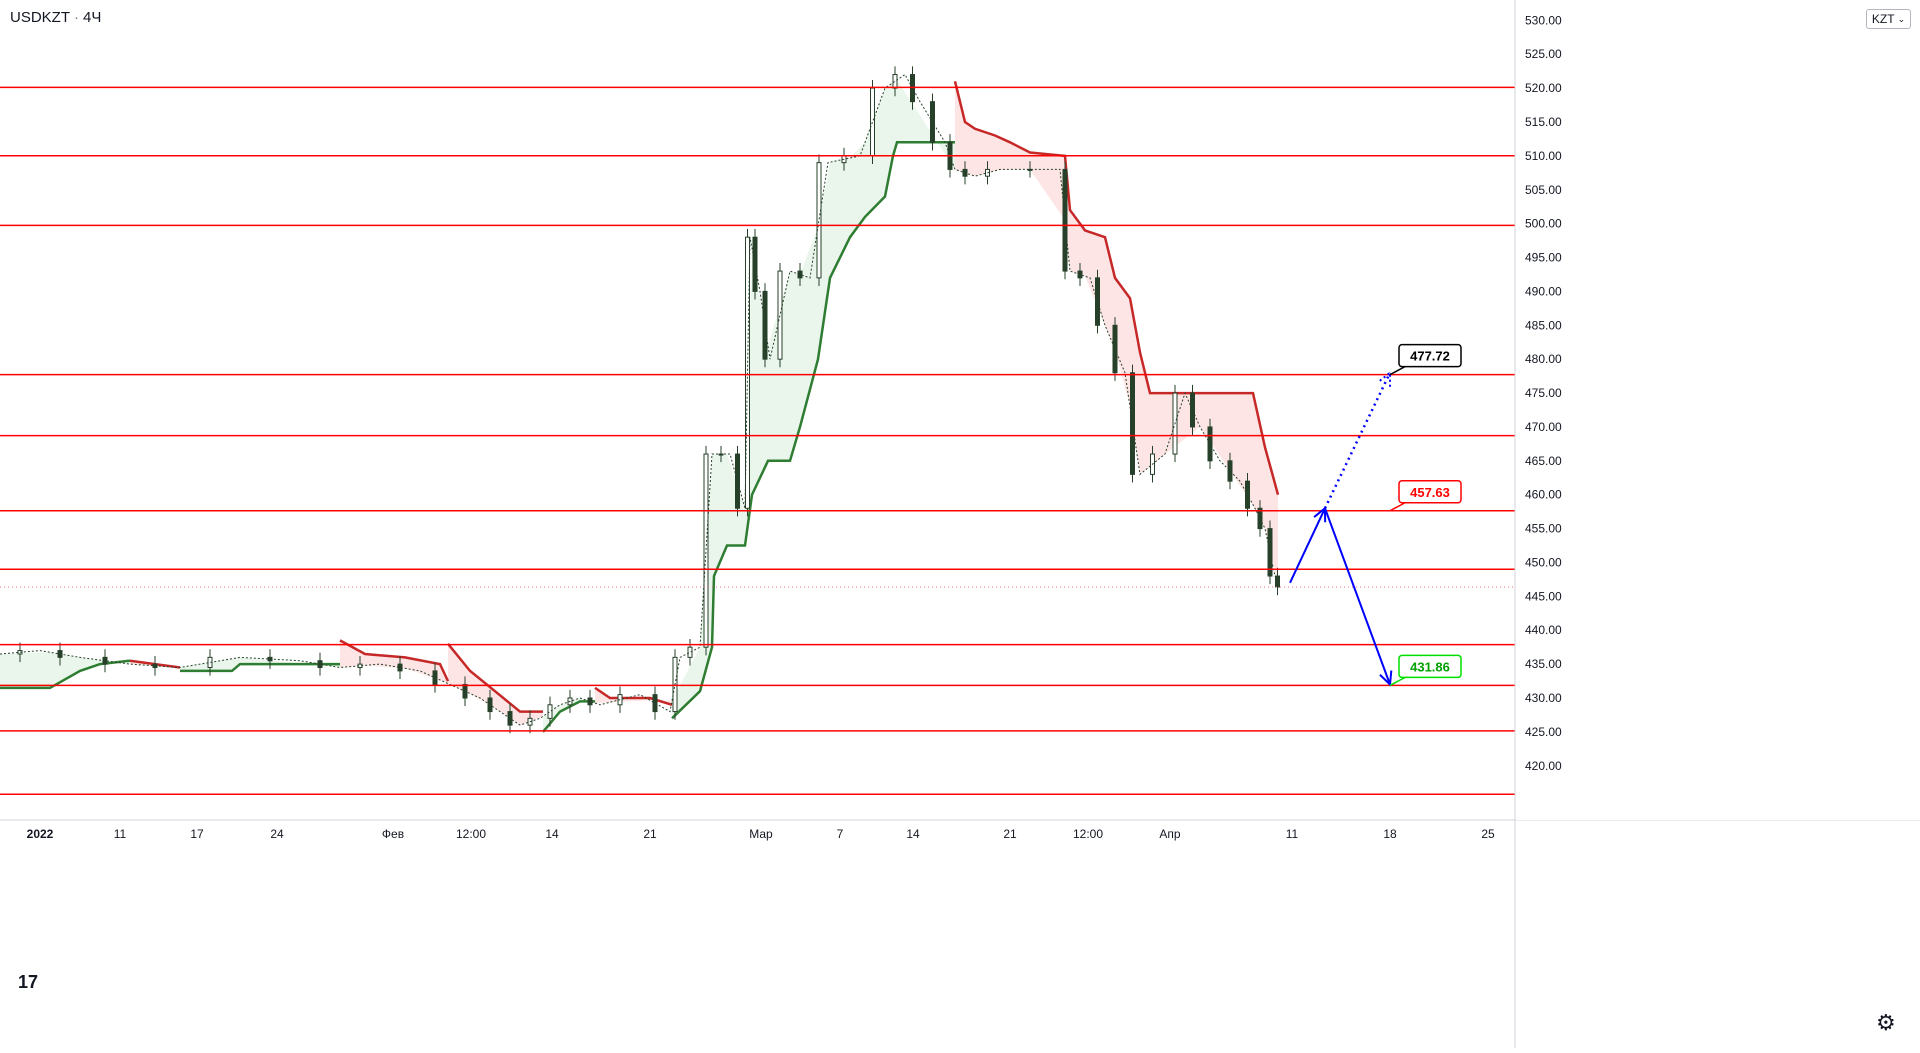 This screenshot has height=1053, width=1920. What do you see at coordinates (1543, 698) in the screenshot?
I see `y-tick-label: 430.00` at bounding box center [1543, 698].